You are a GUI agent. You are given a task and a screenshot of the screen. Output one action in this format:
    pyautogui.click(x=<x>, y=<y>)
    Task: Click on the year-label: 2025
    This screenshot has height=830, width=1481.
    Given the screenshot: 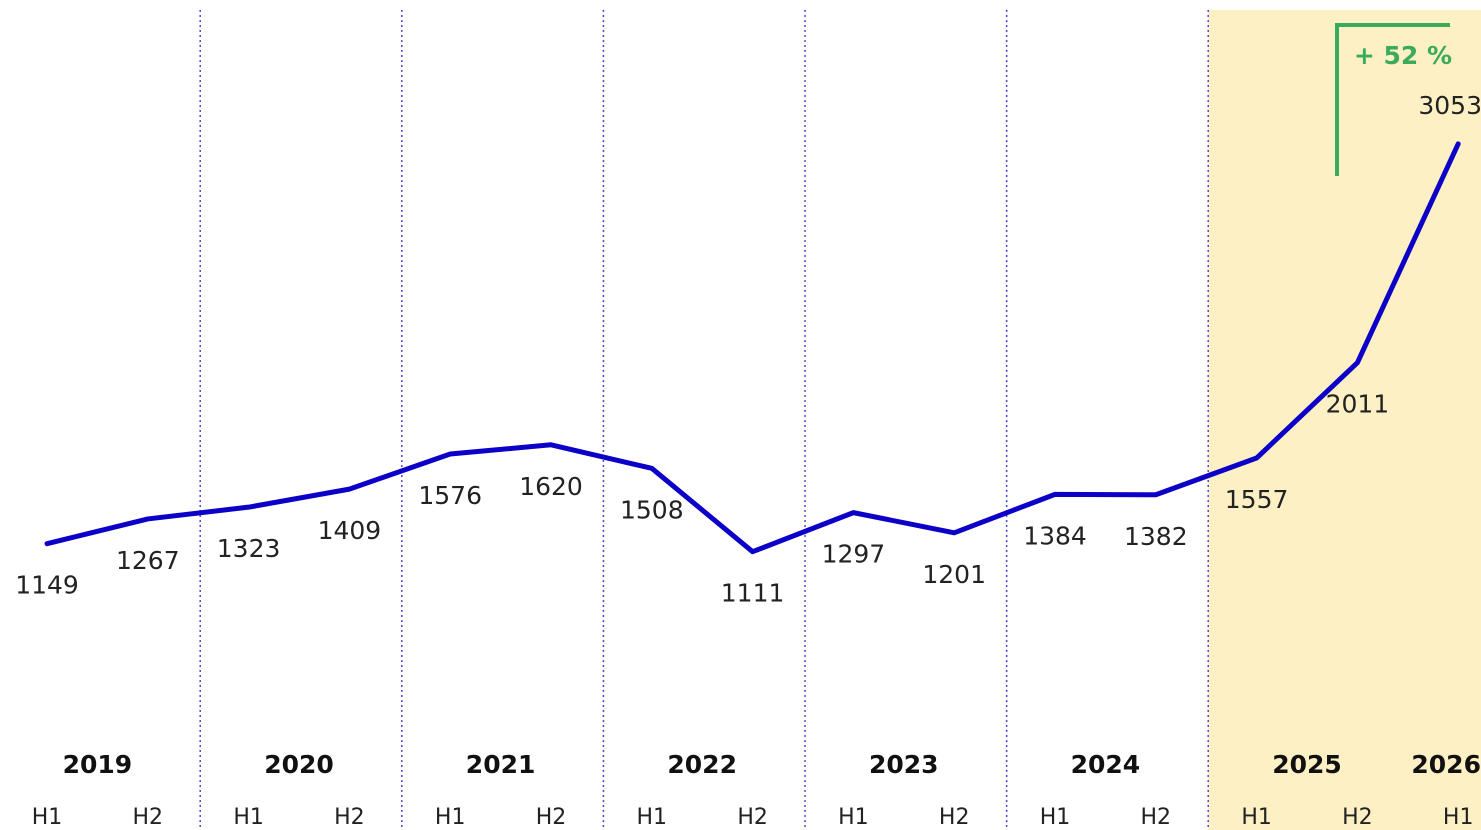 What is the action you would take?
    pyautogui.click(x=1307, y=764)
    